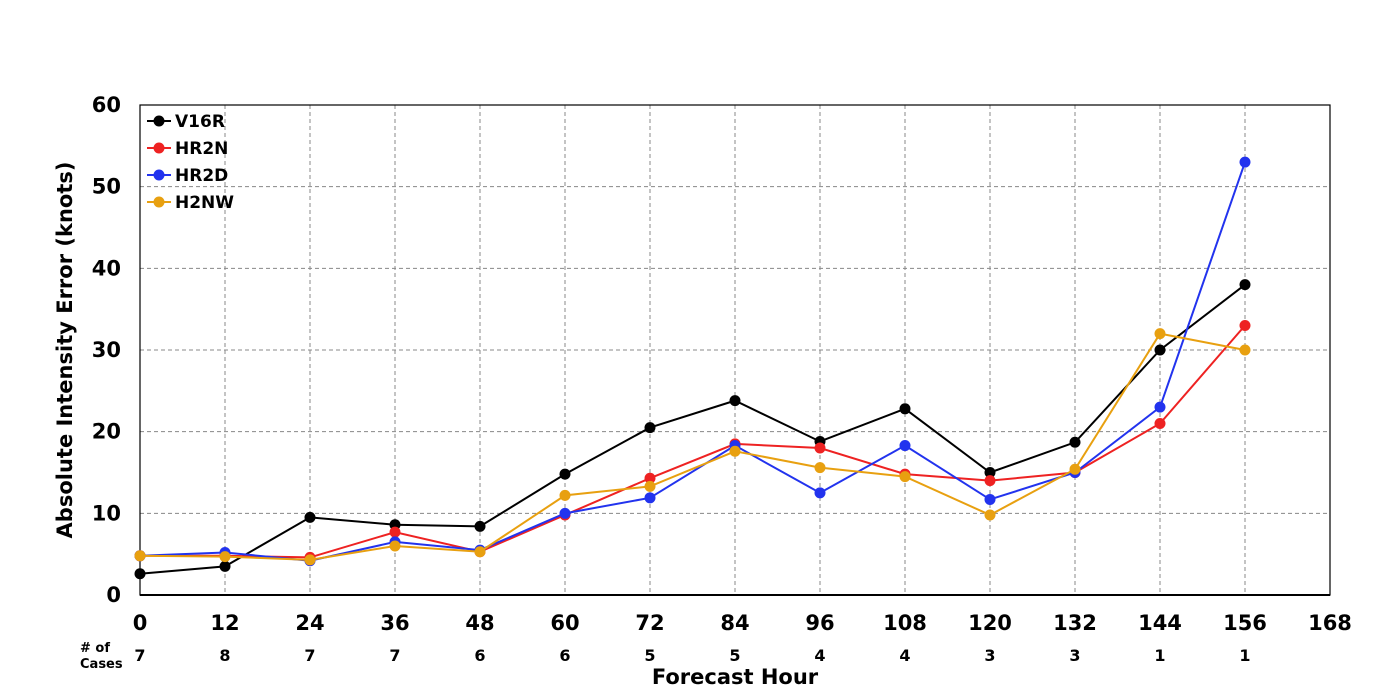 Image resolution: width=1400 pixels, height=700 pixels. I want to click on y-axis-title: Absolute Intensity Error (knots), so click(65, 350).